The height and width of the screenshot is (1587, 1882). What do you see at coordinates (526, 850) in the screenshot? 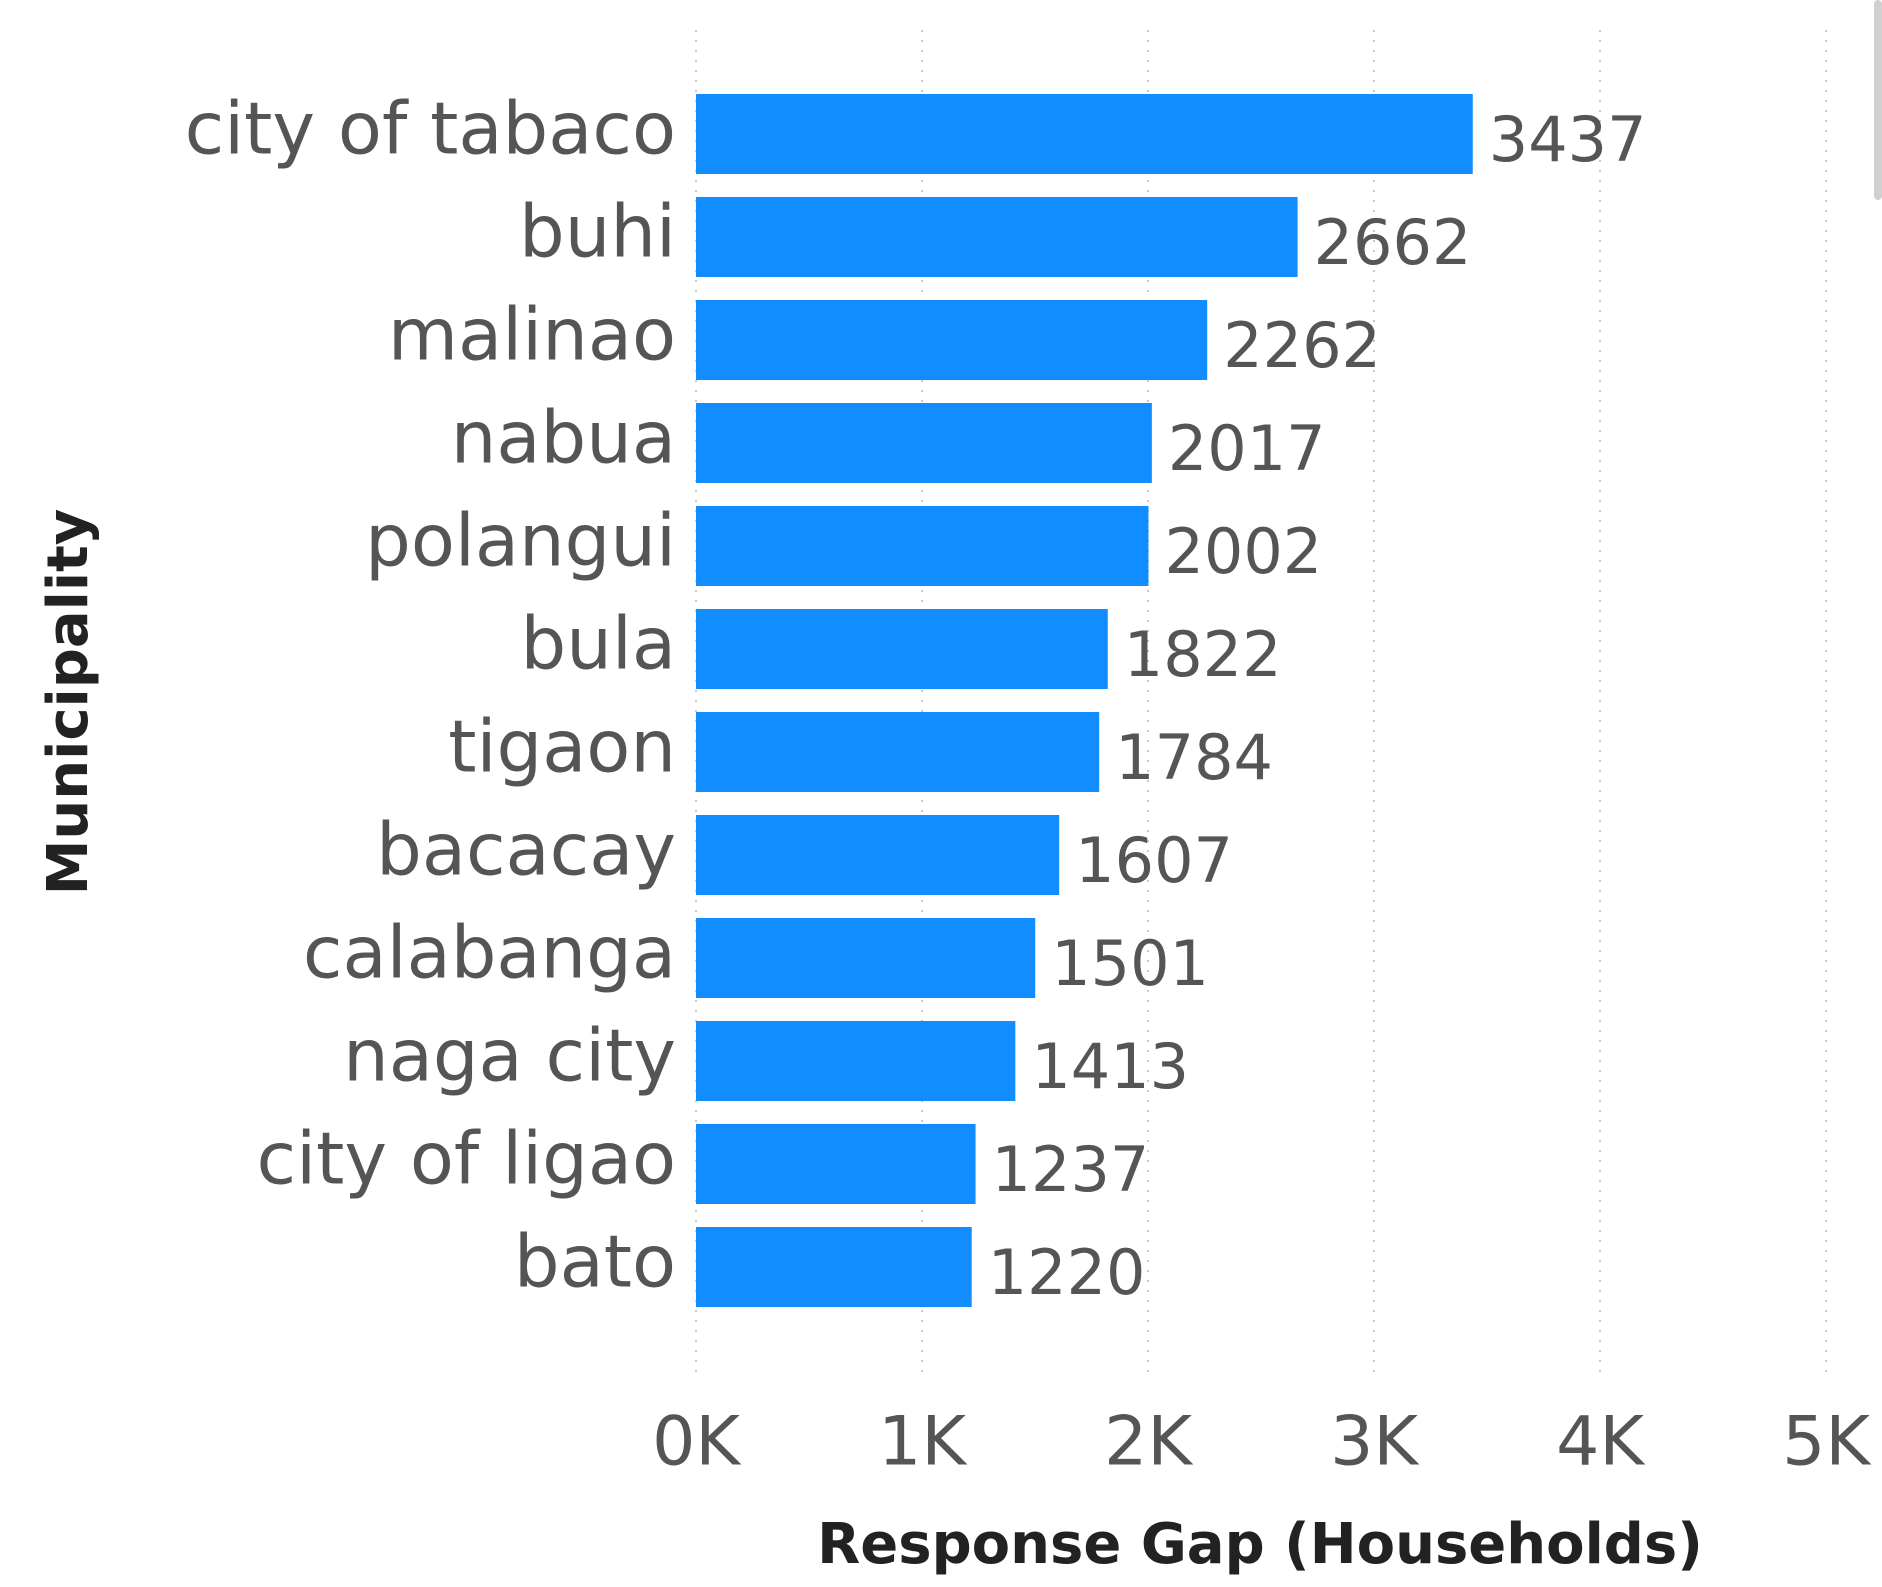
I see `y-tick-label: bacacay` at bounding box center [526, 850].